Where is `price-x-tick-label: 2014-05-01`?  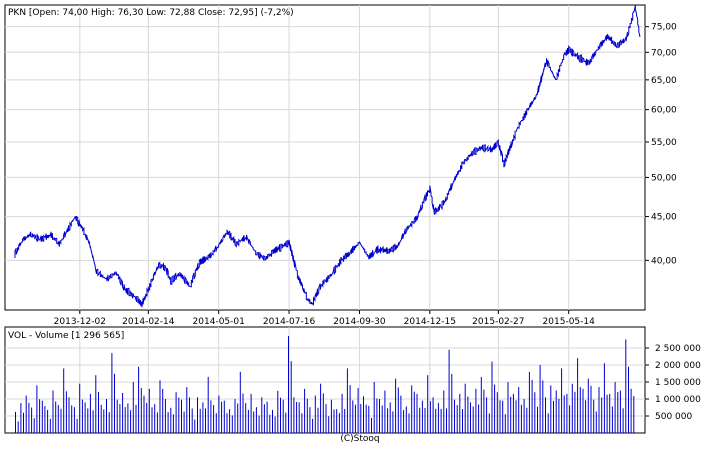 price-x-tick-label: 2014-05-01 is located at coordinates (219, 322).